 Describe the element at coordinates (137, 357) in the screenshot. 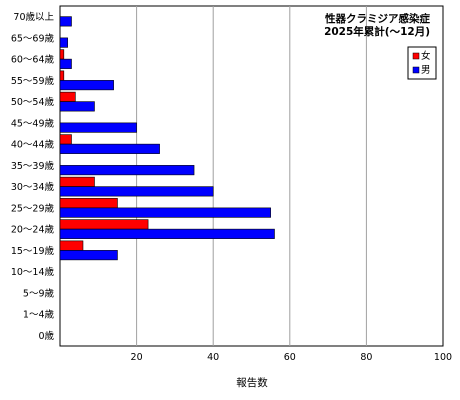

I see `x-tick-label: 20` at that location.